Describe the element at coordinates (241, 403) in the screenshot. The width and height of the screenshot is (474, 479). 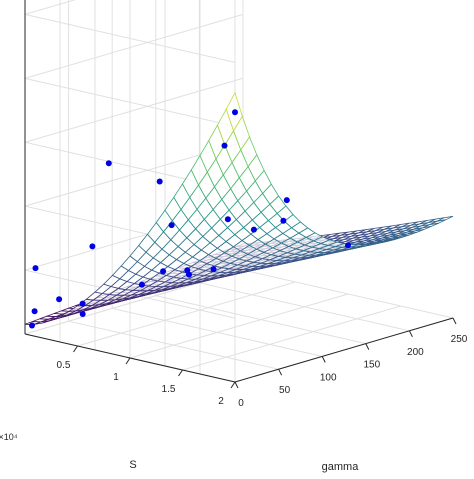
I see `x-tick-label: 0` at that location.